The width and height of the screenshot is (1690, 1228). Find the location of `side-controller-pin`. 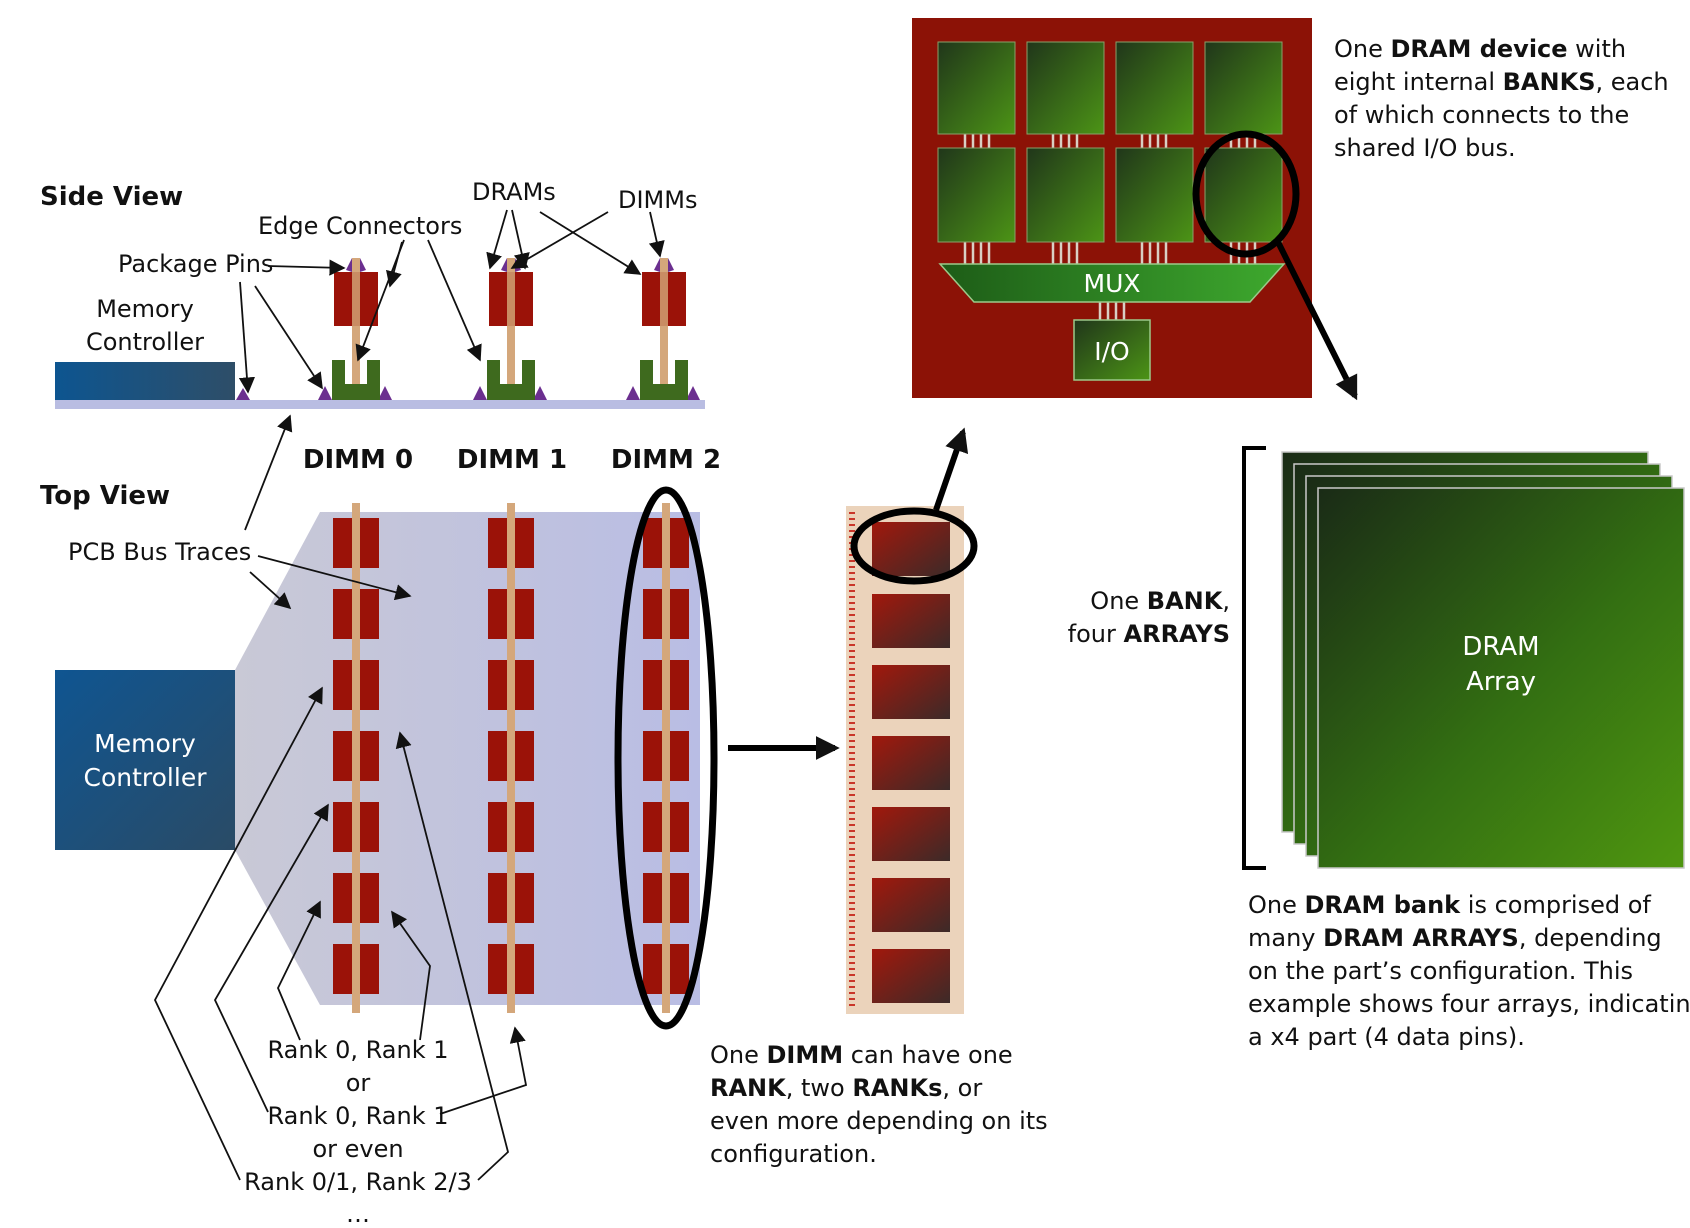

side-controller-pin is located at coordinates (243, 394).